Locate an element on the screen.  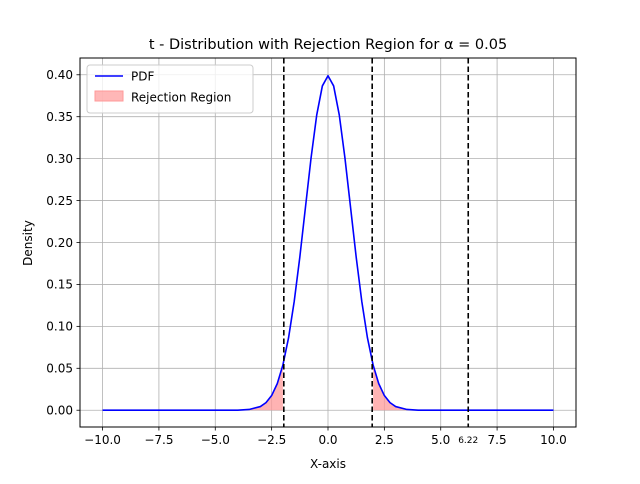
x-tick-label: 10.0 is located at coordinates (553, 440).